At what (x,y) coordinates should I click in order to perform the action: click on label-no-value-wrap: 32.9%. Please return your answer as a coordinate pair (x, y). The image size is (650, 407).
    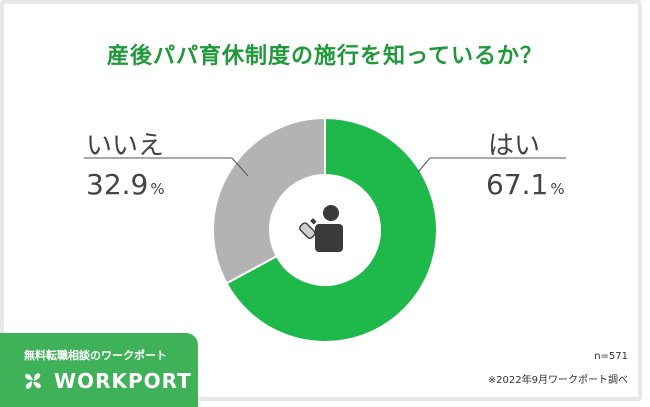
    Looking at the image, I should click on (125, 184).